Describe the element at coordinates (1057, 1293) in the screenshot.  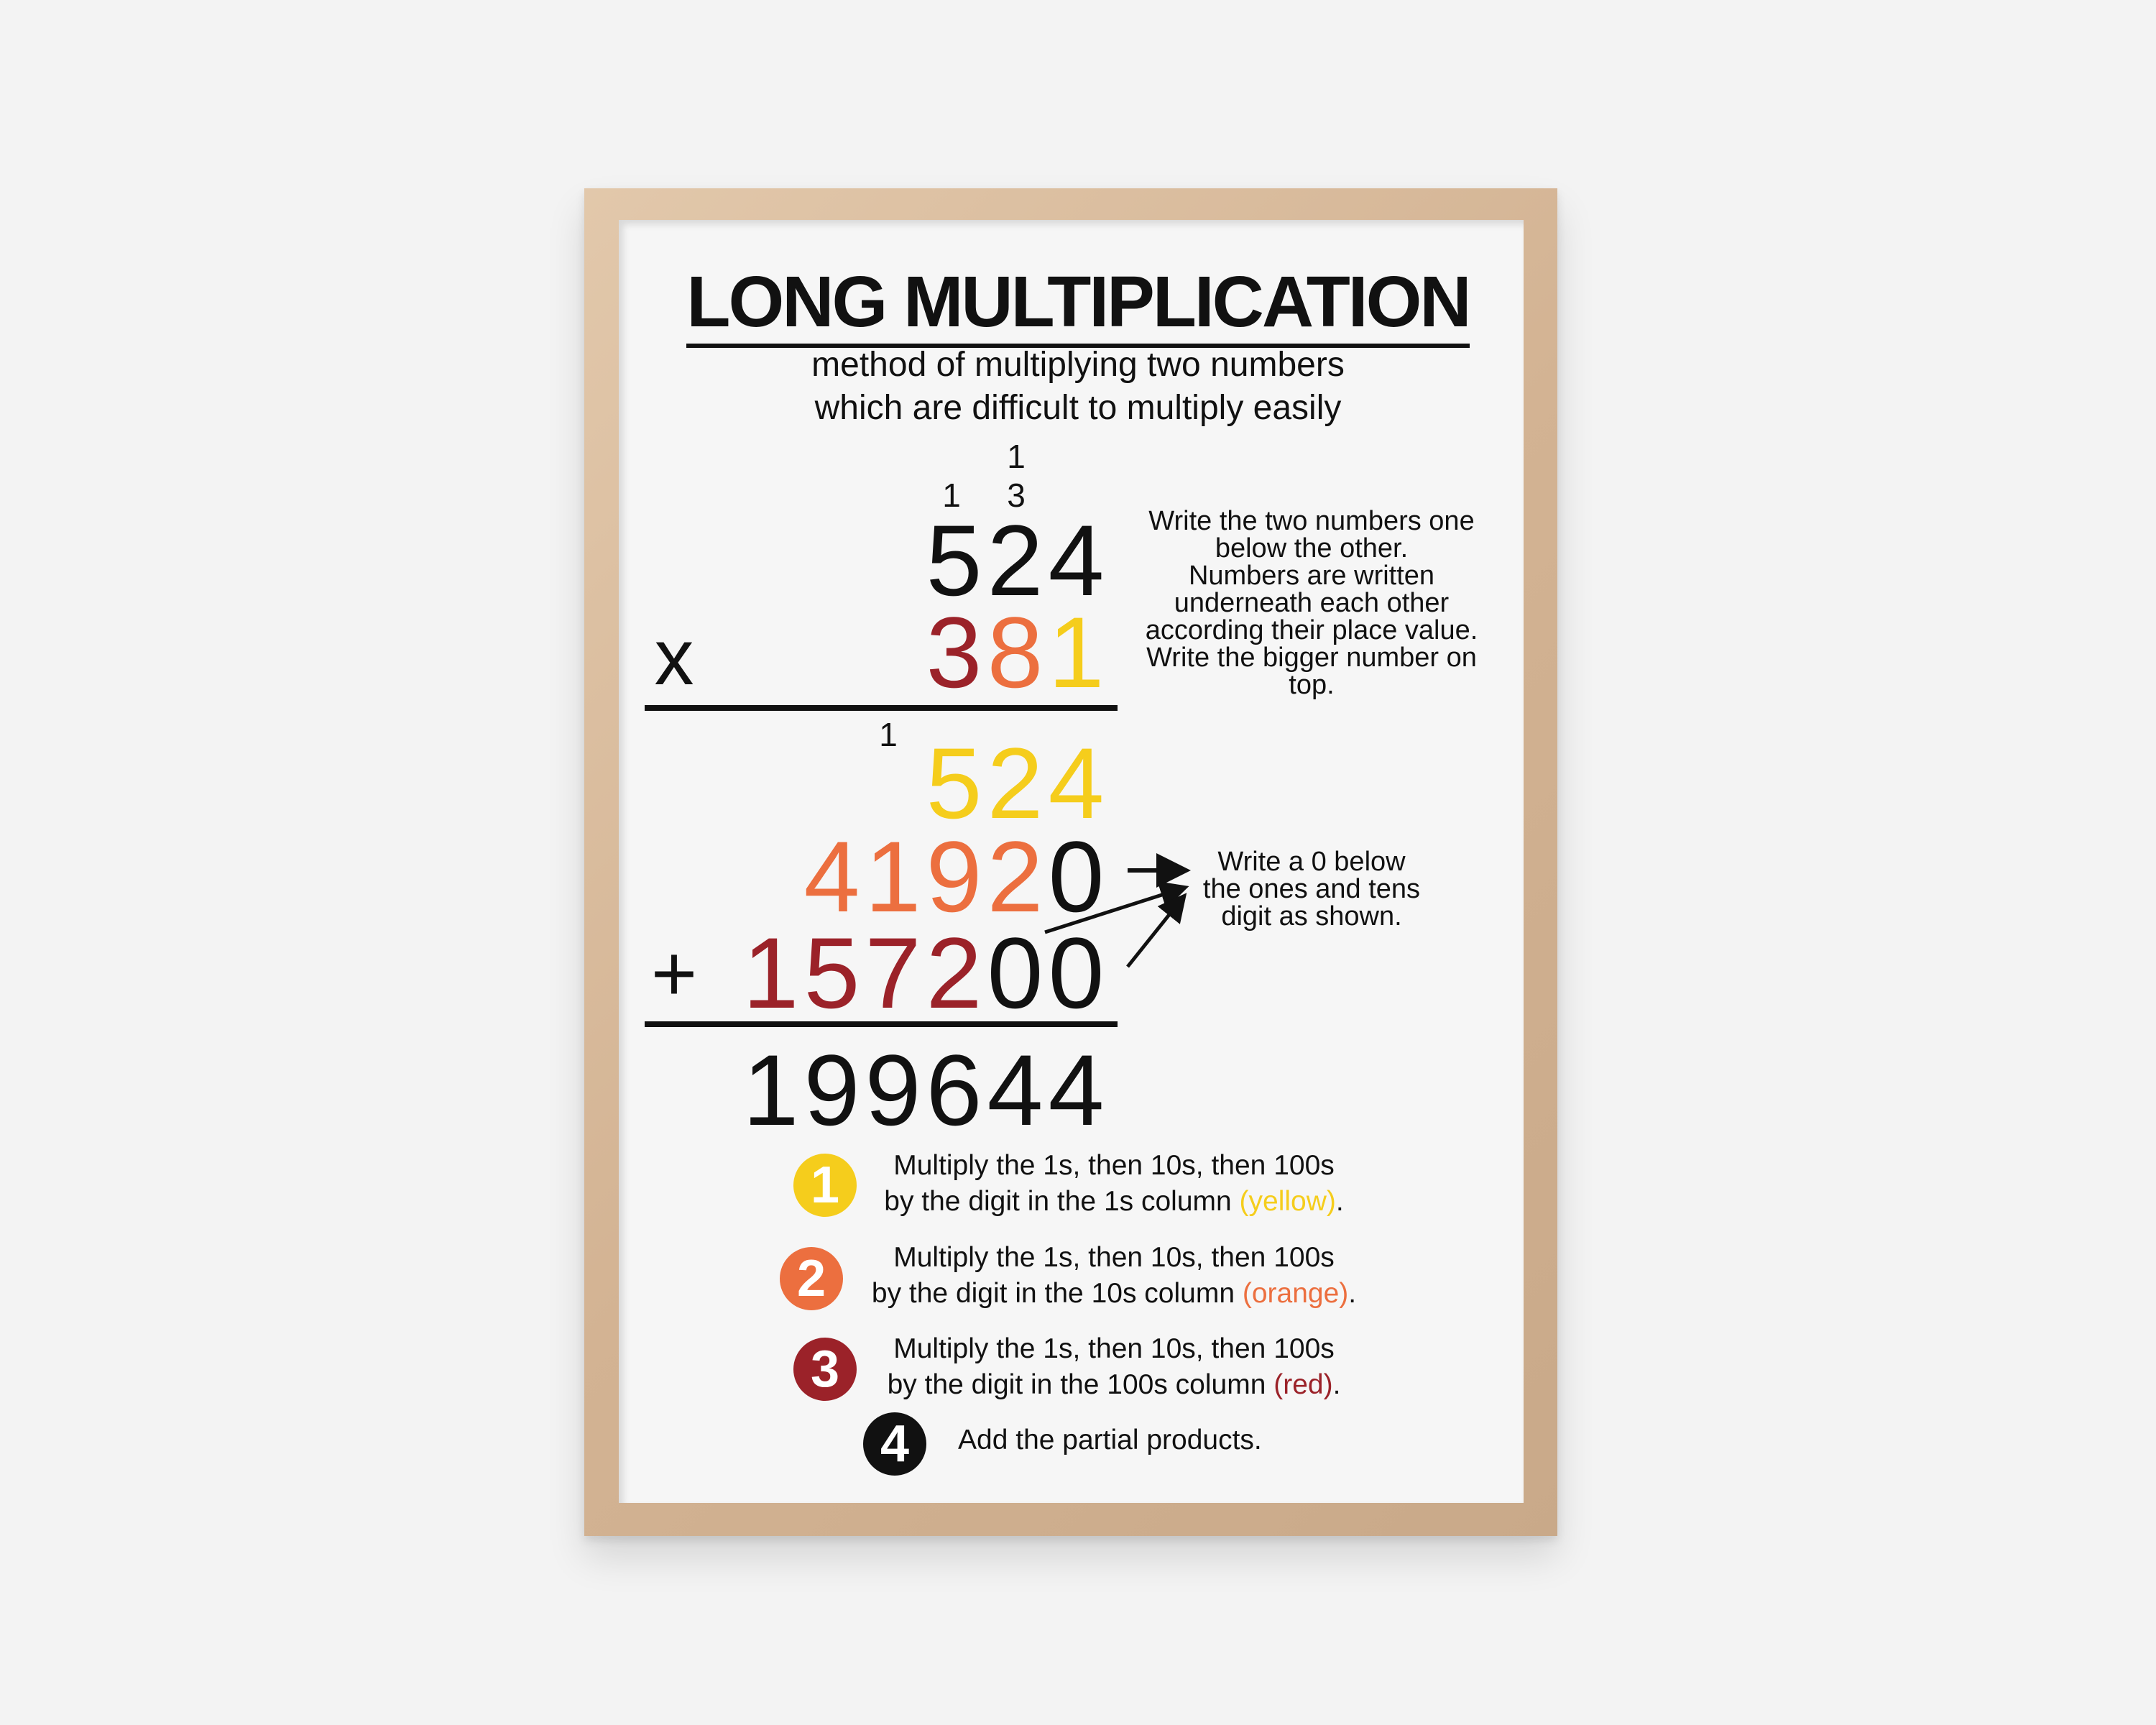
I see `step-text: by the digit in the 10s column` at that location.